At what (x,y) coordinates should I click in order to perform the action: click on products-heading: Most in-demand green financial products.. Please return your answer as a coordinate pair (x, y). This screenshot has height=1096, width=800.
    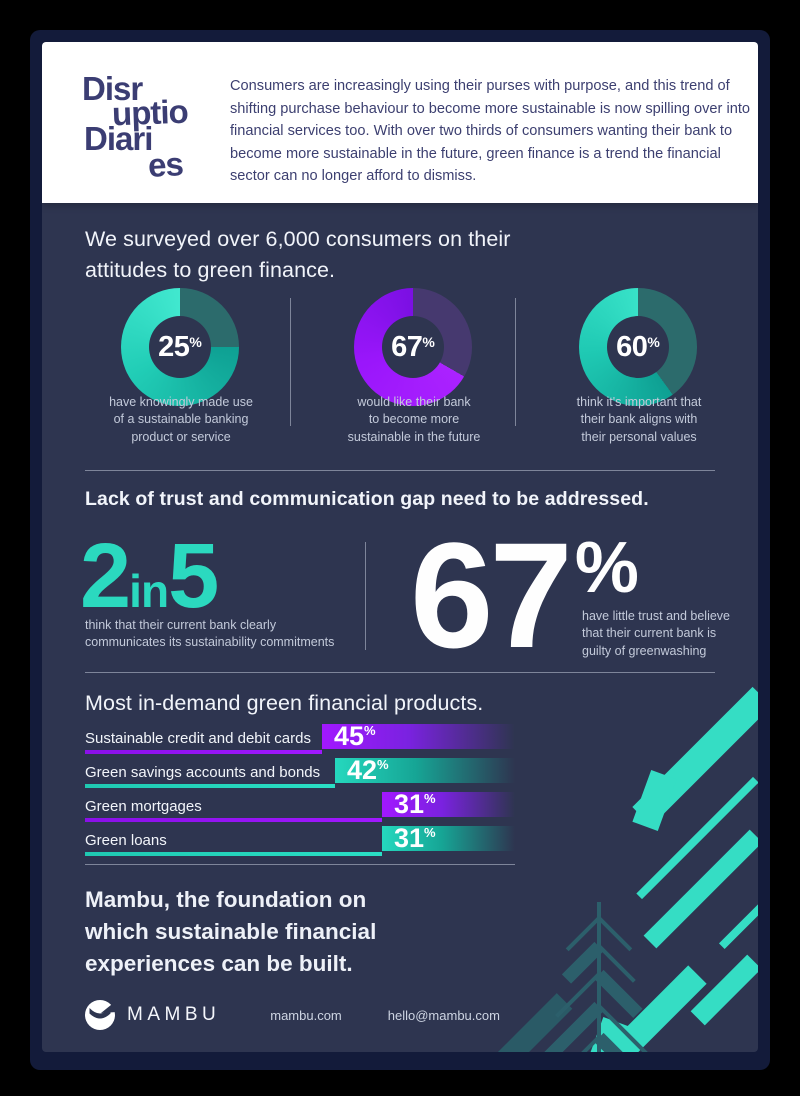
    Looking at the image, I should click on (284, 703).